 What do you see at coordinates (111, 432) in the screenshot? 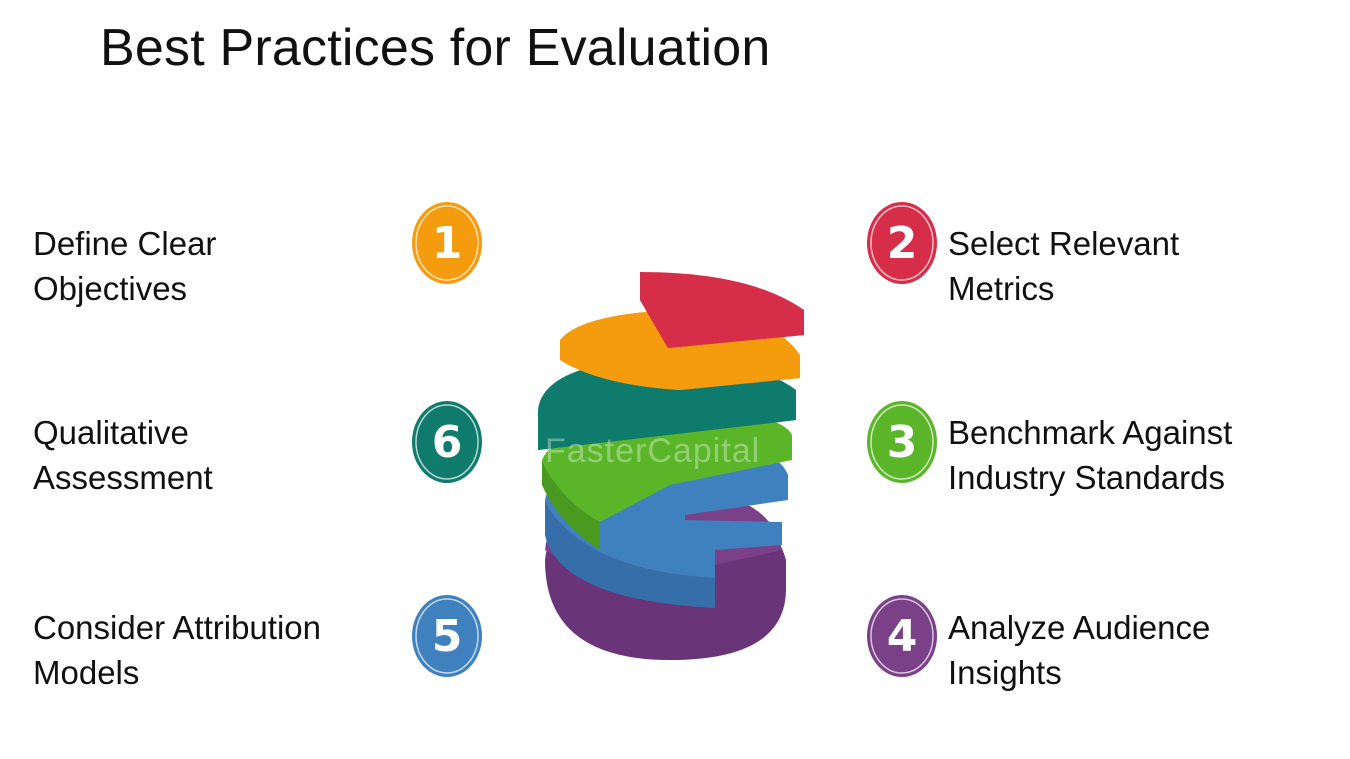
I see `item-6-line1: Qualitative` at bounding box center [111, 432].